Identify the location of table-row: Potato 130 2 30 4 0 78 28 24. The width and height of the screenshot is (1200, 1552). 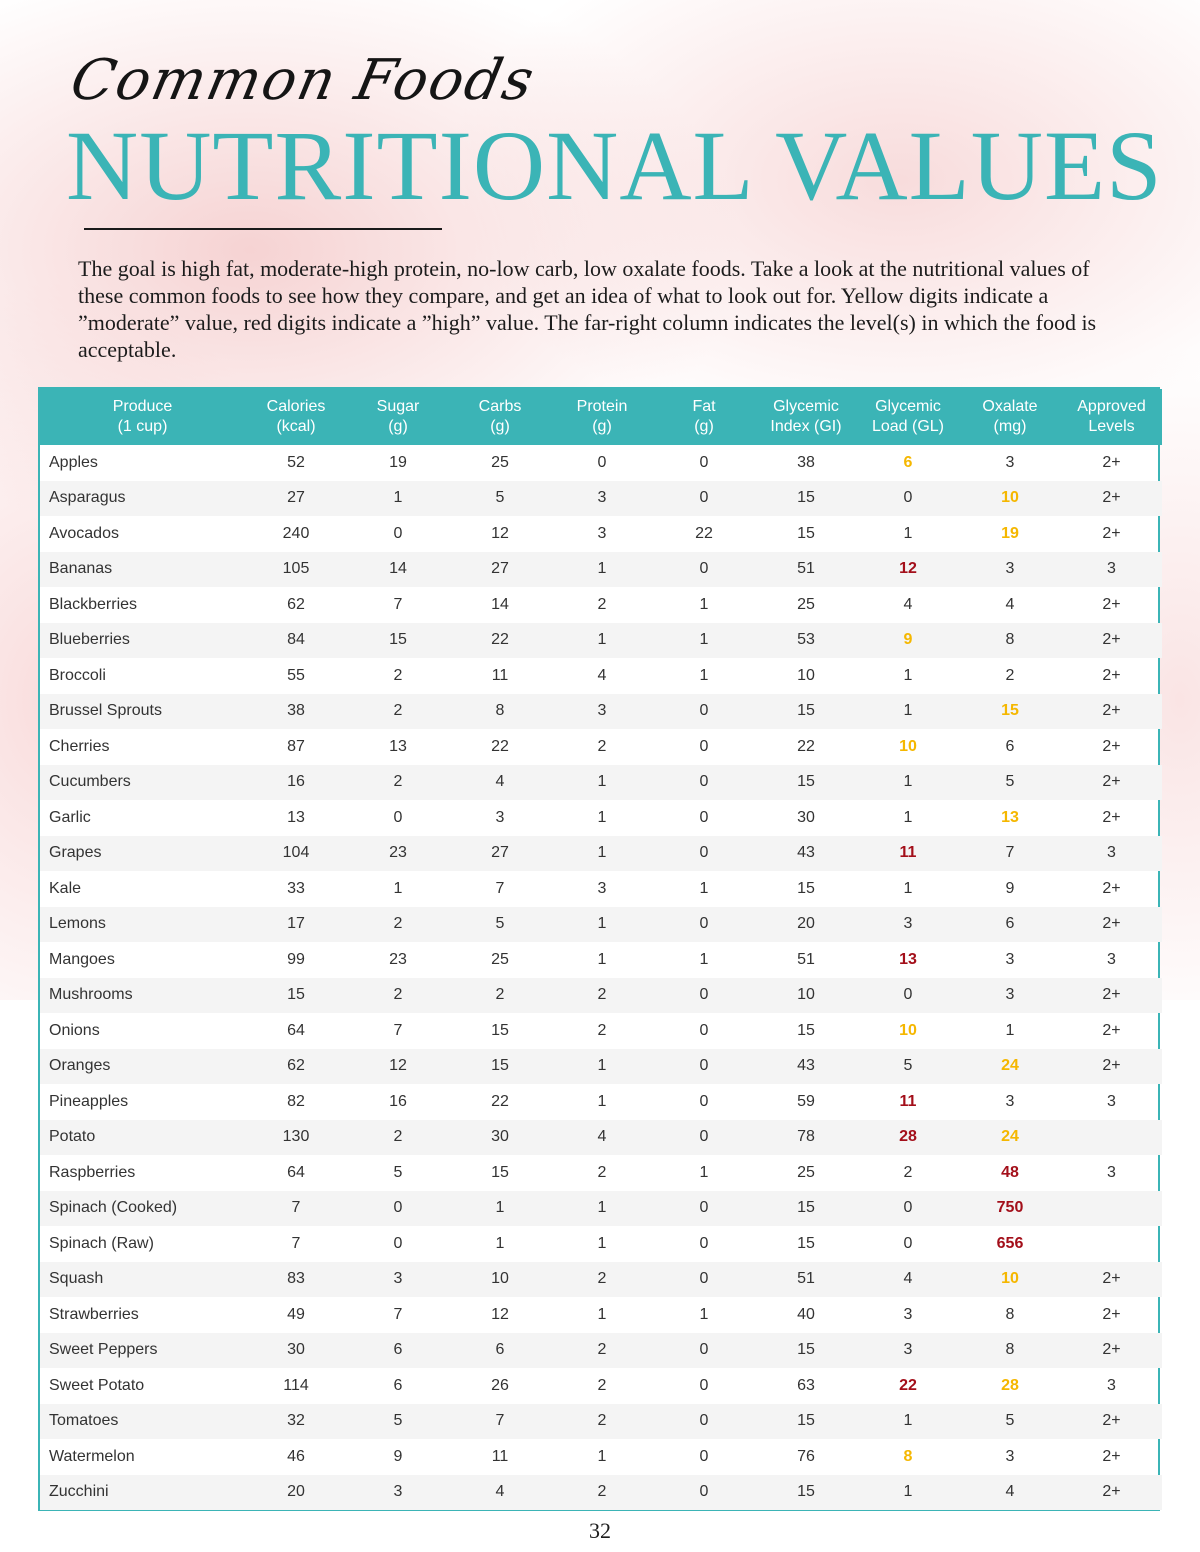
(601, 1137).